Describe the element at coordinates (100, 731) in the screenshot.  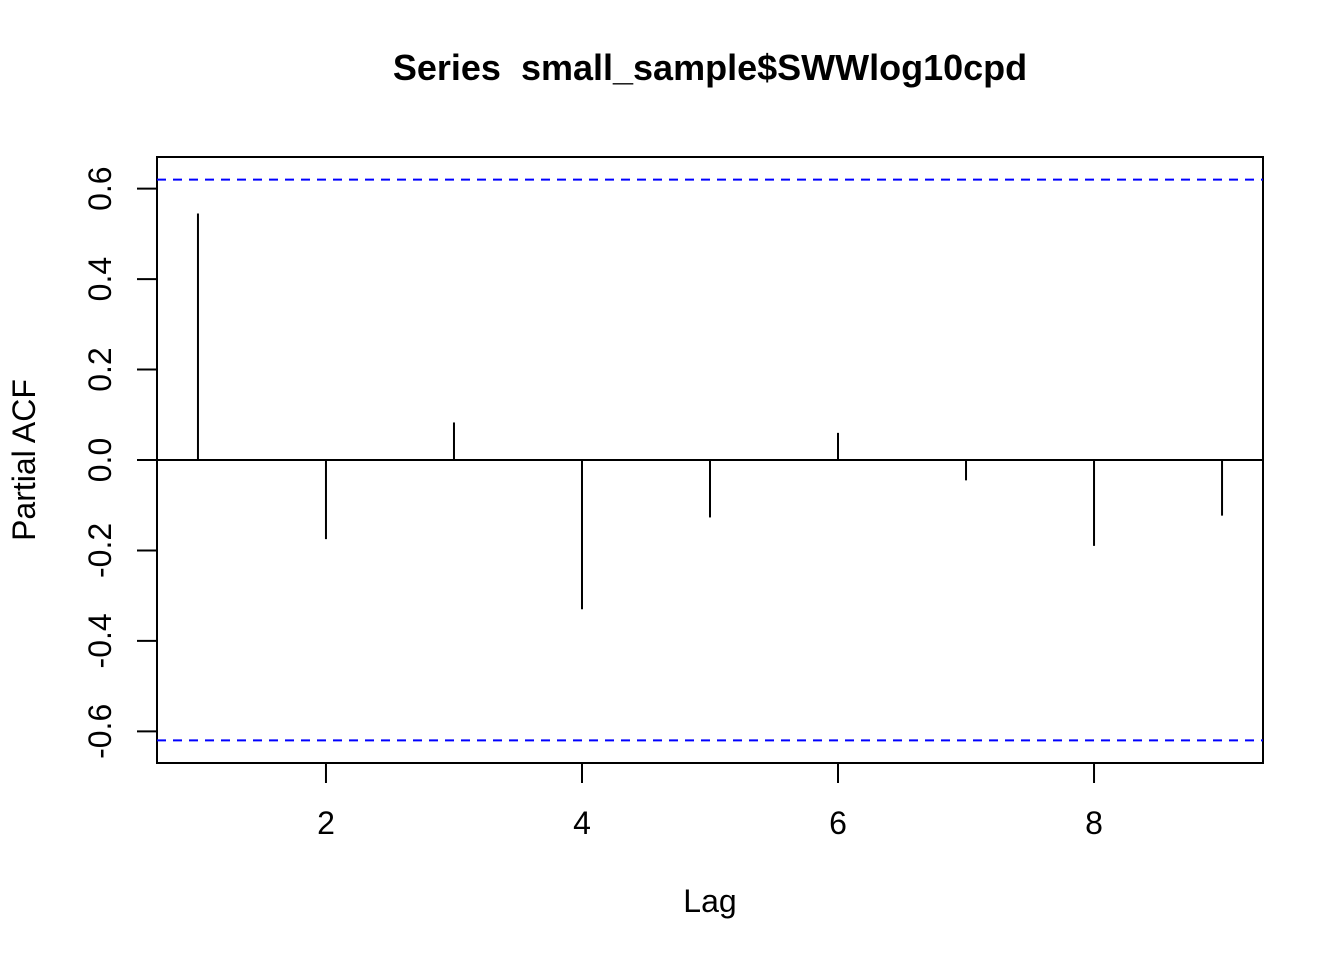
I see `y-tick-label: -0.6` at that location.